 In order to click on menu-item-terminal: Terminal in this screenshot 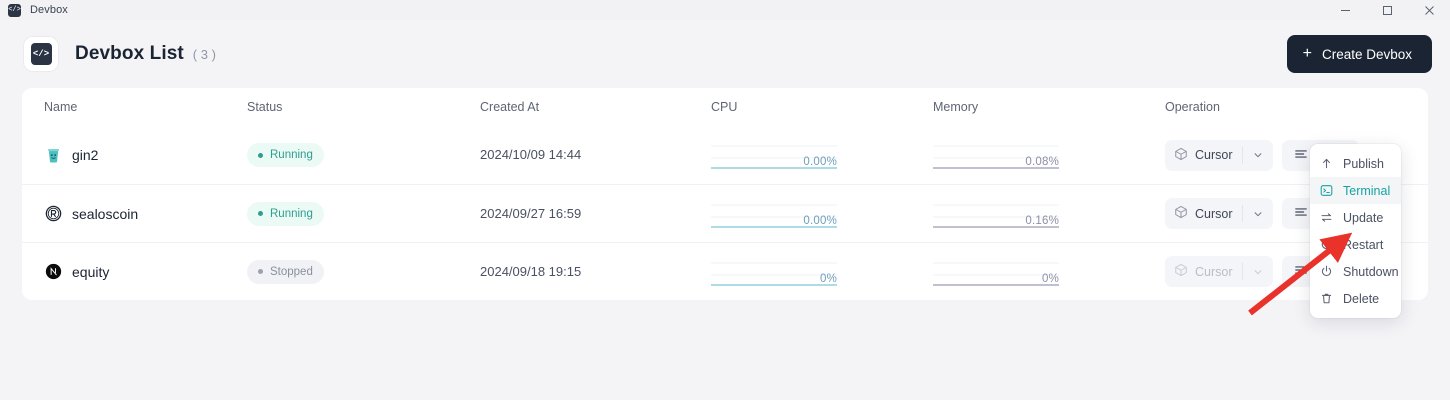, I will do `click(1355, 190)`.